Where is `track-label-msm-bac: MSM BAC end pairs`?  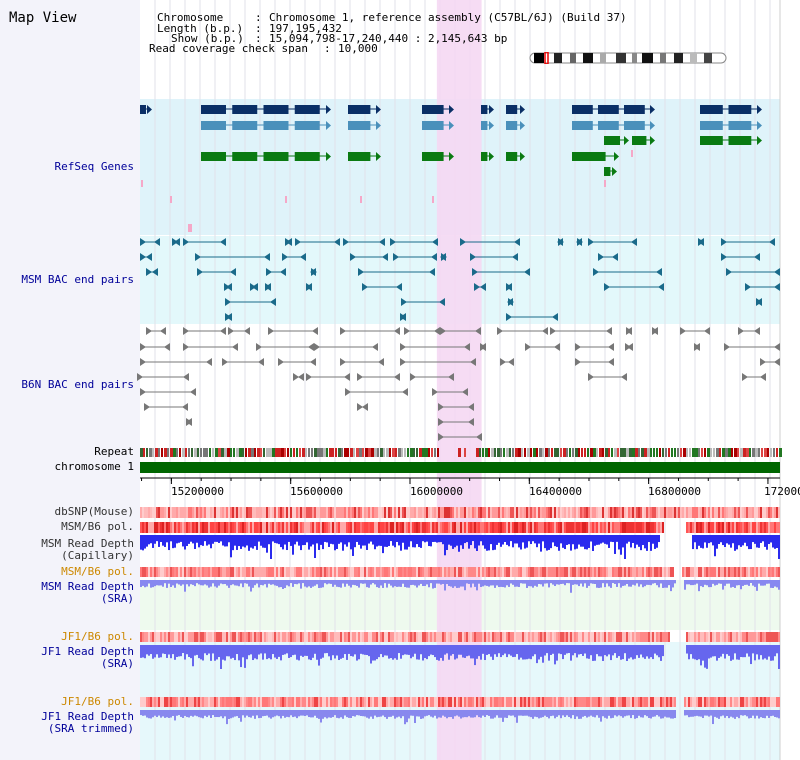
track-label-msm-bac: MSM BAC end pairs is located at coordinates (77, 279).